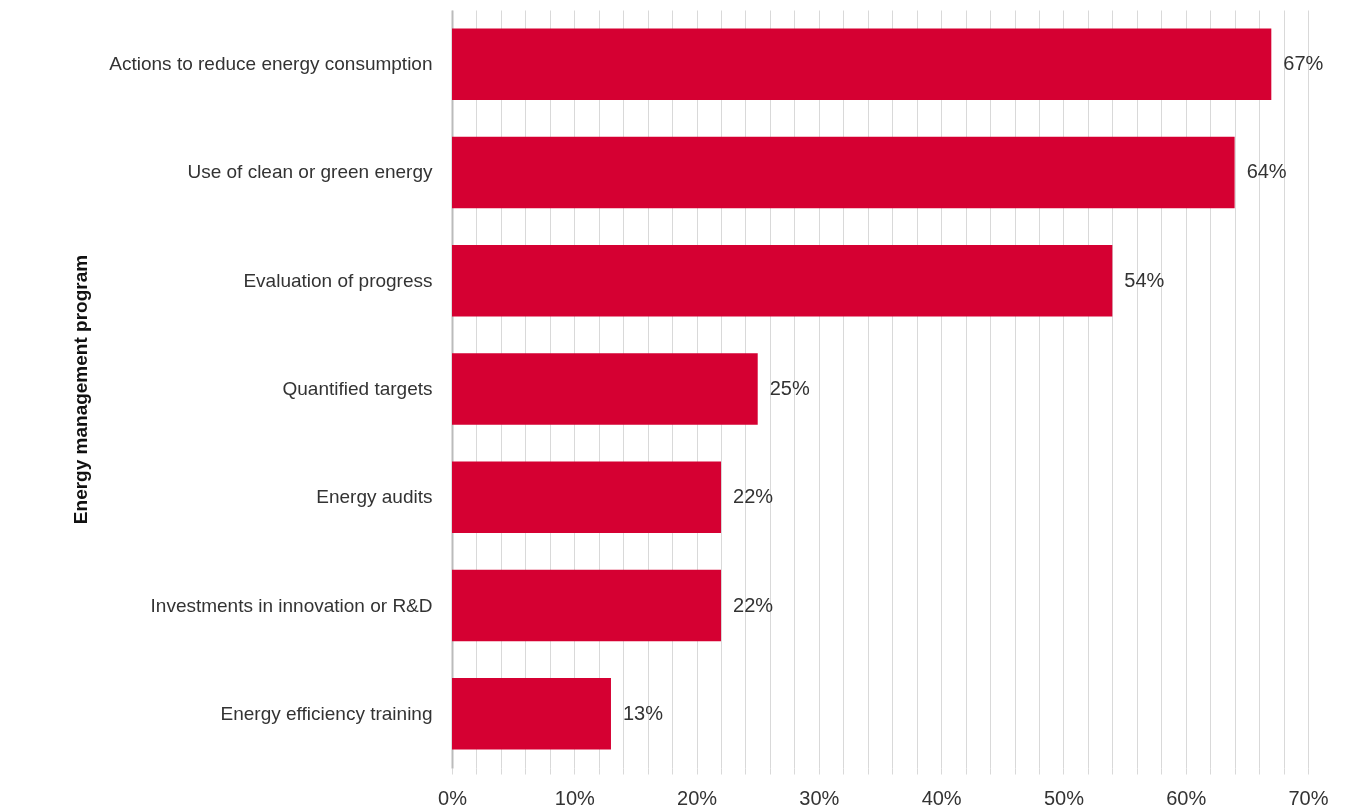 This screenshot has height=811, width=1371. Describe the element at coordinates (575, 797) in the screenshot. I see `x-tick-label: 10%` at that location.